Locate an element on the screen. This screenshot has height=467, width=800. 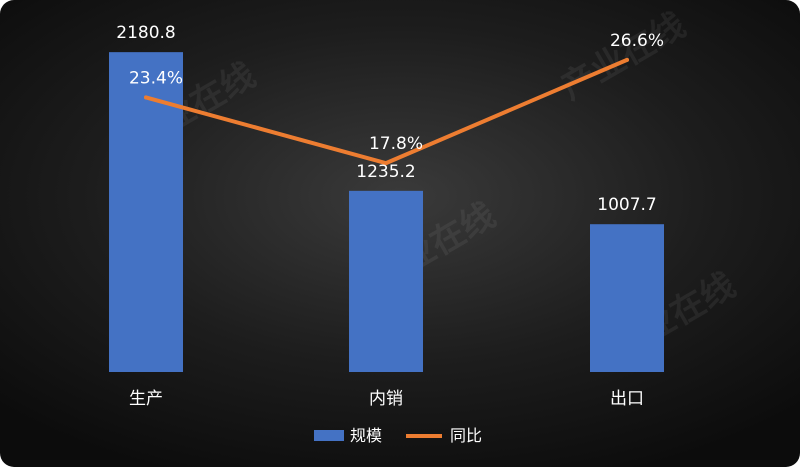
bar-value-label: 1235.2 is located at coordinates (385, 172).